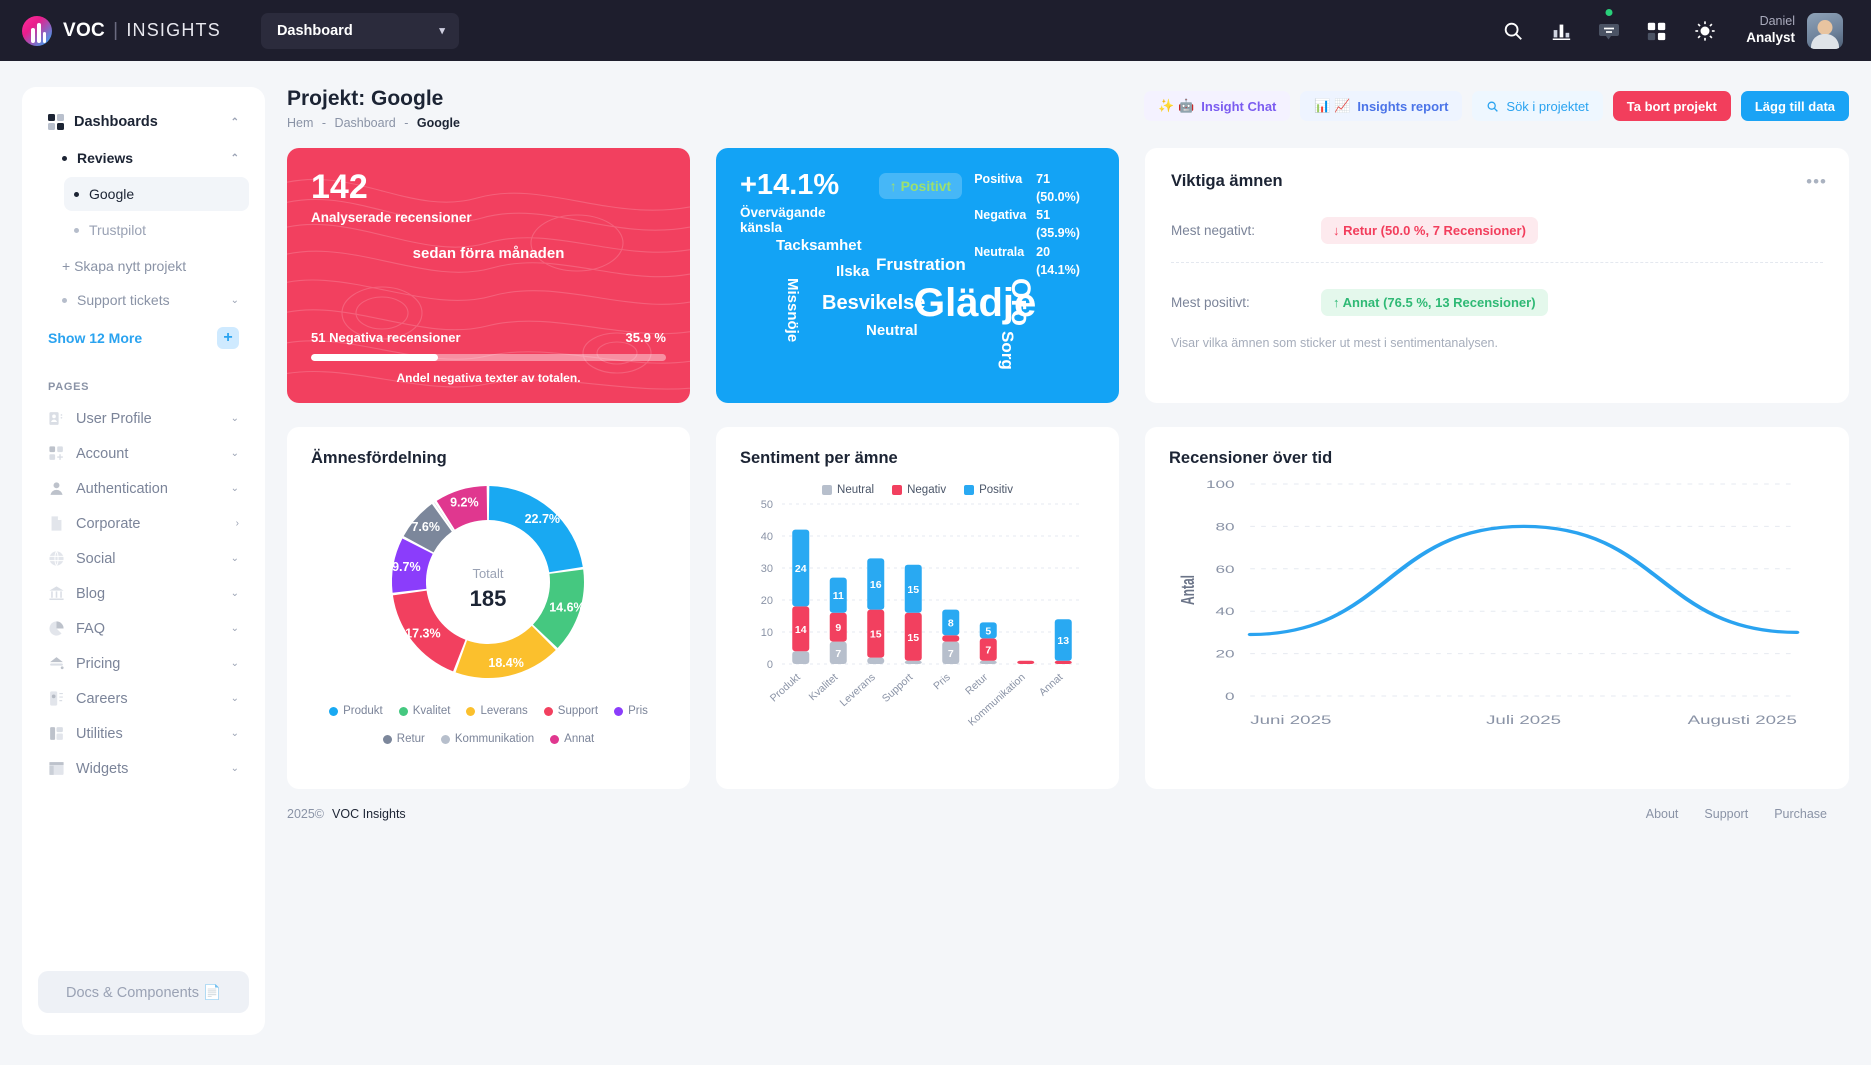 The image size is (1871, 1065). Describe the element at coordinates (57, 663) in the screenshot. I see `pricing-icon` at that location.